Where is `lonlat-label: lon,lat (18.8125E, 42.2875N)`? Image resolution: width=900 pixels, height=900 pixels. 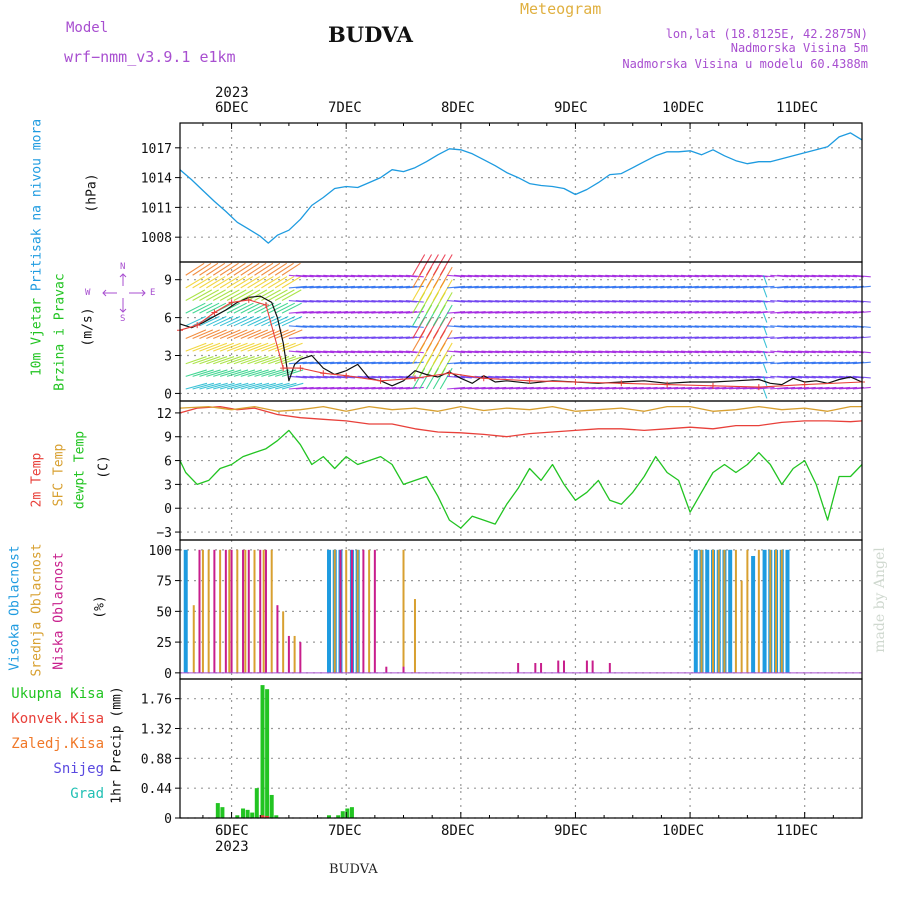
lonlat-label: lon,lat (18.8125E, 42.2875N) is located at coordinates (766, 34).